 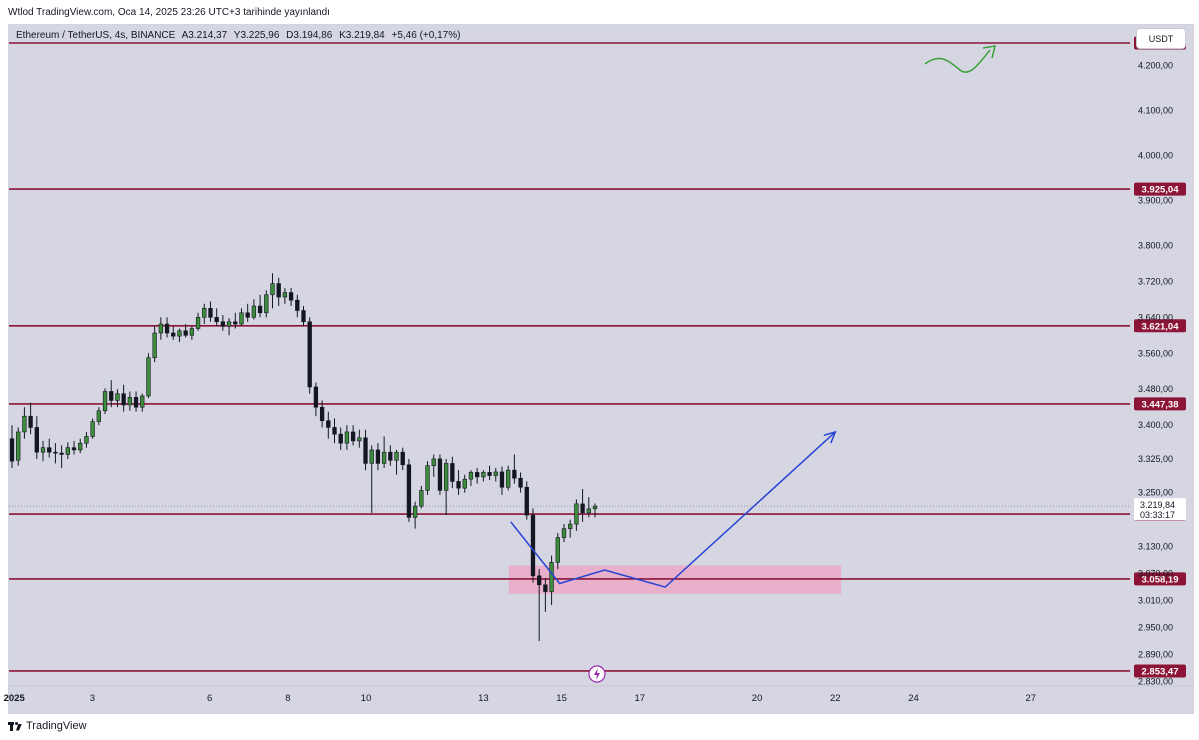 What do you see at coordinates (673, 509) in the screenshot?
I see `projection-path` at bounding box center [673, 509].